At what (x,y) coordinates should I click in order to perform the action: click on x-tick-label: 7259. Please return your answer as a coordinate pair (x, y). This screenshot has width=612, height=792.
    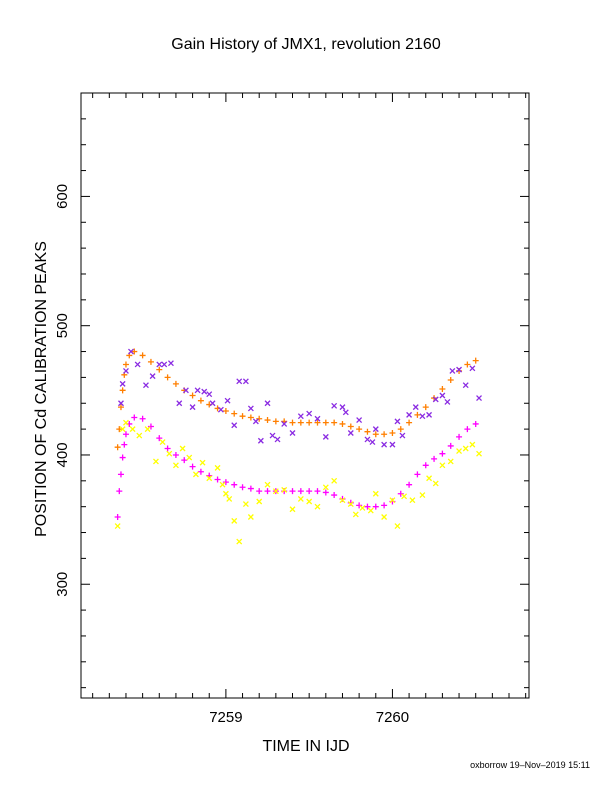
    Looking at the image, I should click on (225, 717).